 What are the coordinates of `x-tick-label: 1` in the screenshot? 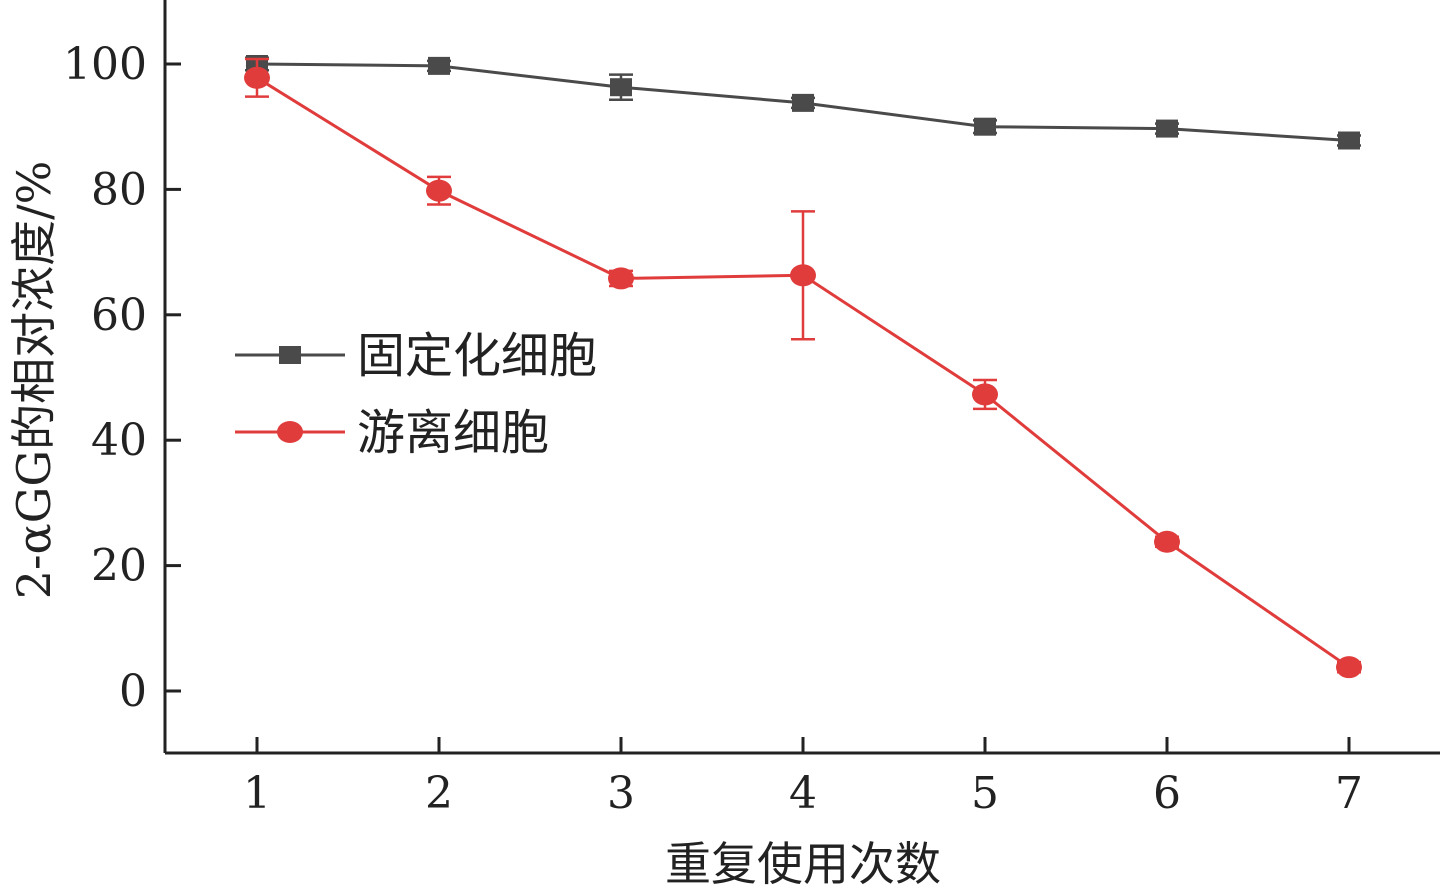 It's located at (257, 793).